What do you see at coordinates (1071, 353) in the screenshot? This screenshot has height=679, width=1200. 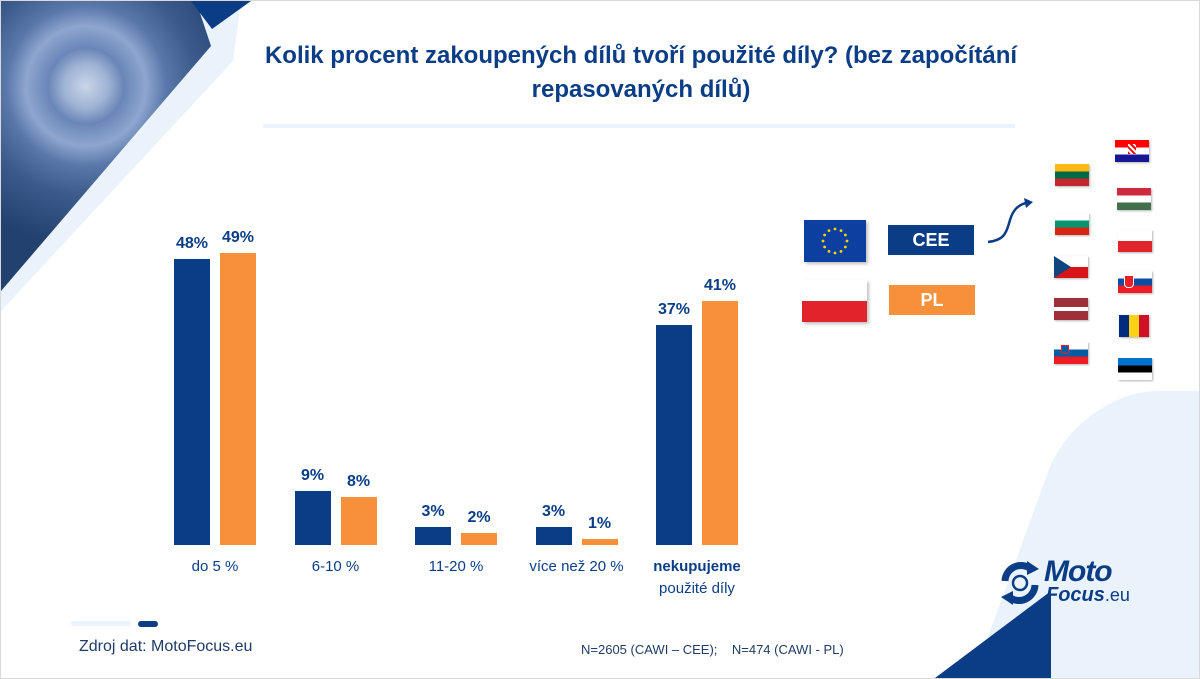 I see `slovenia-flag-icon` at bounding box center [1071, 353].